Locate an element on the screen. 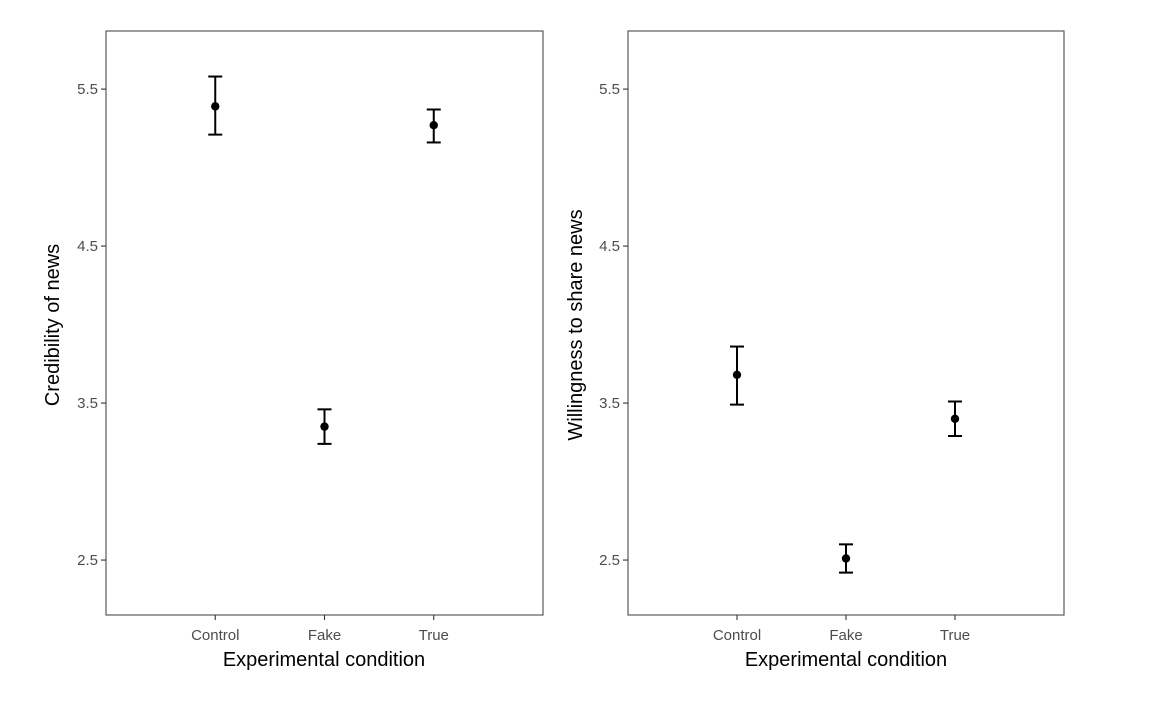 Image resolution: width=1153 pixels, height=718 pixels. y-axis-title: Credibility of news is located at coordinates (53, 325).